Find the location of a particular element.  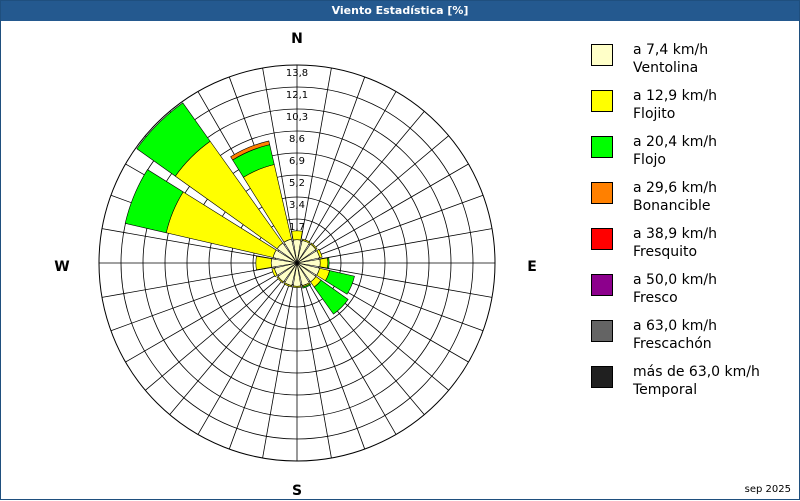

legend-name: Bonancible is located at coordinates (672, 206).